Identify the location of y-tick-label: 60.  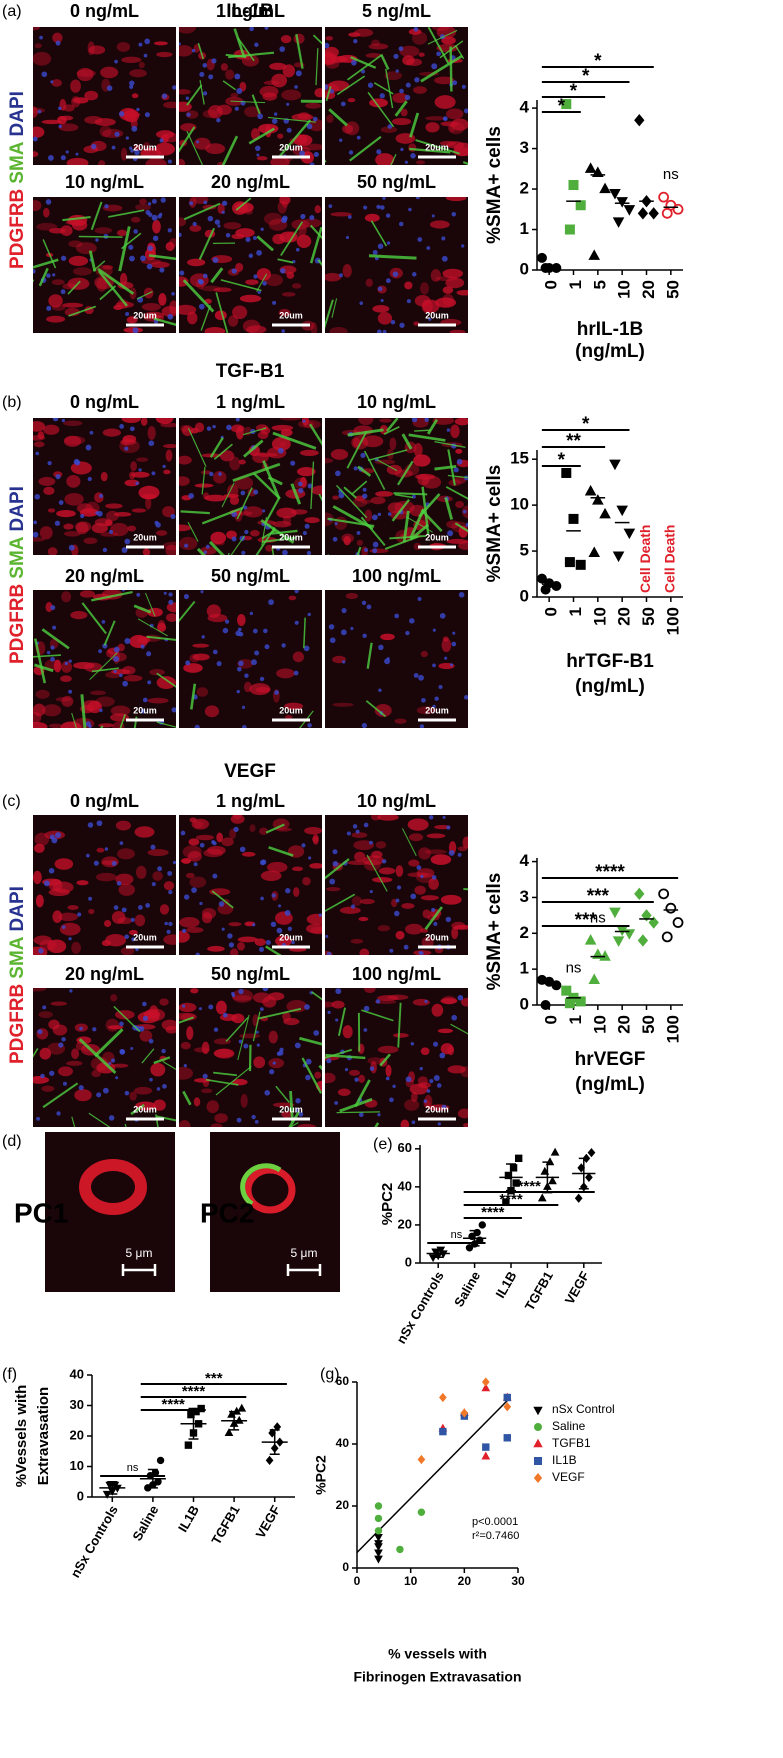
(405, 1147).